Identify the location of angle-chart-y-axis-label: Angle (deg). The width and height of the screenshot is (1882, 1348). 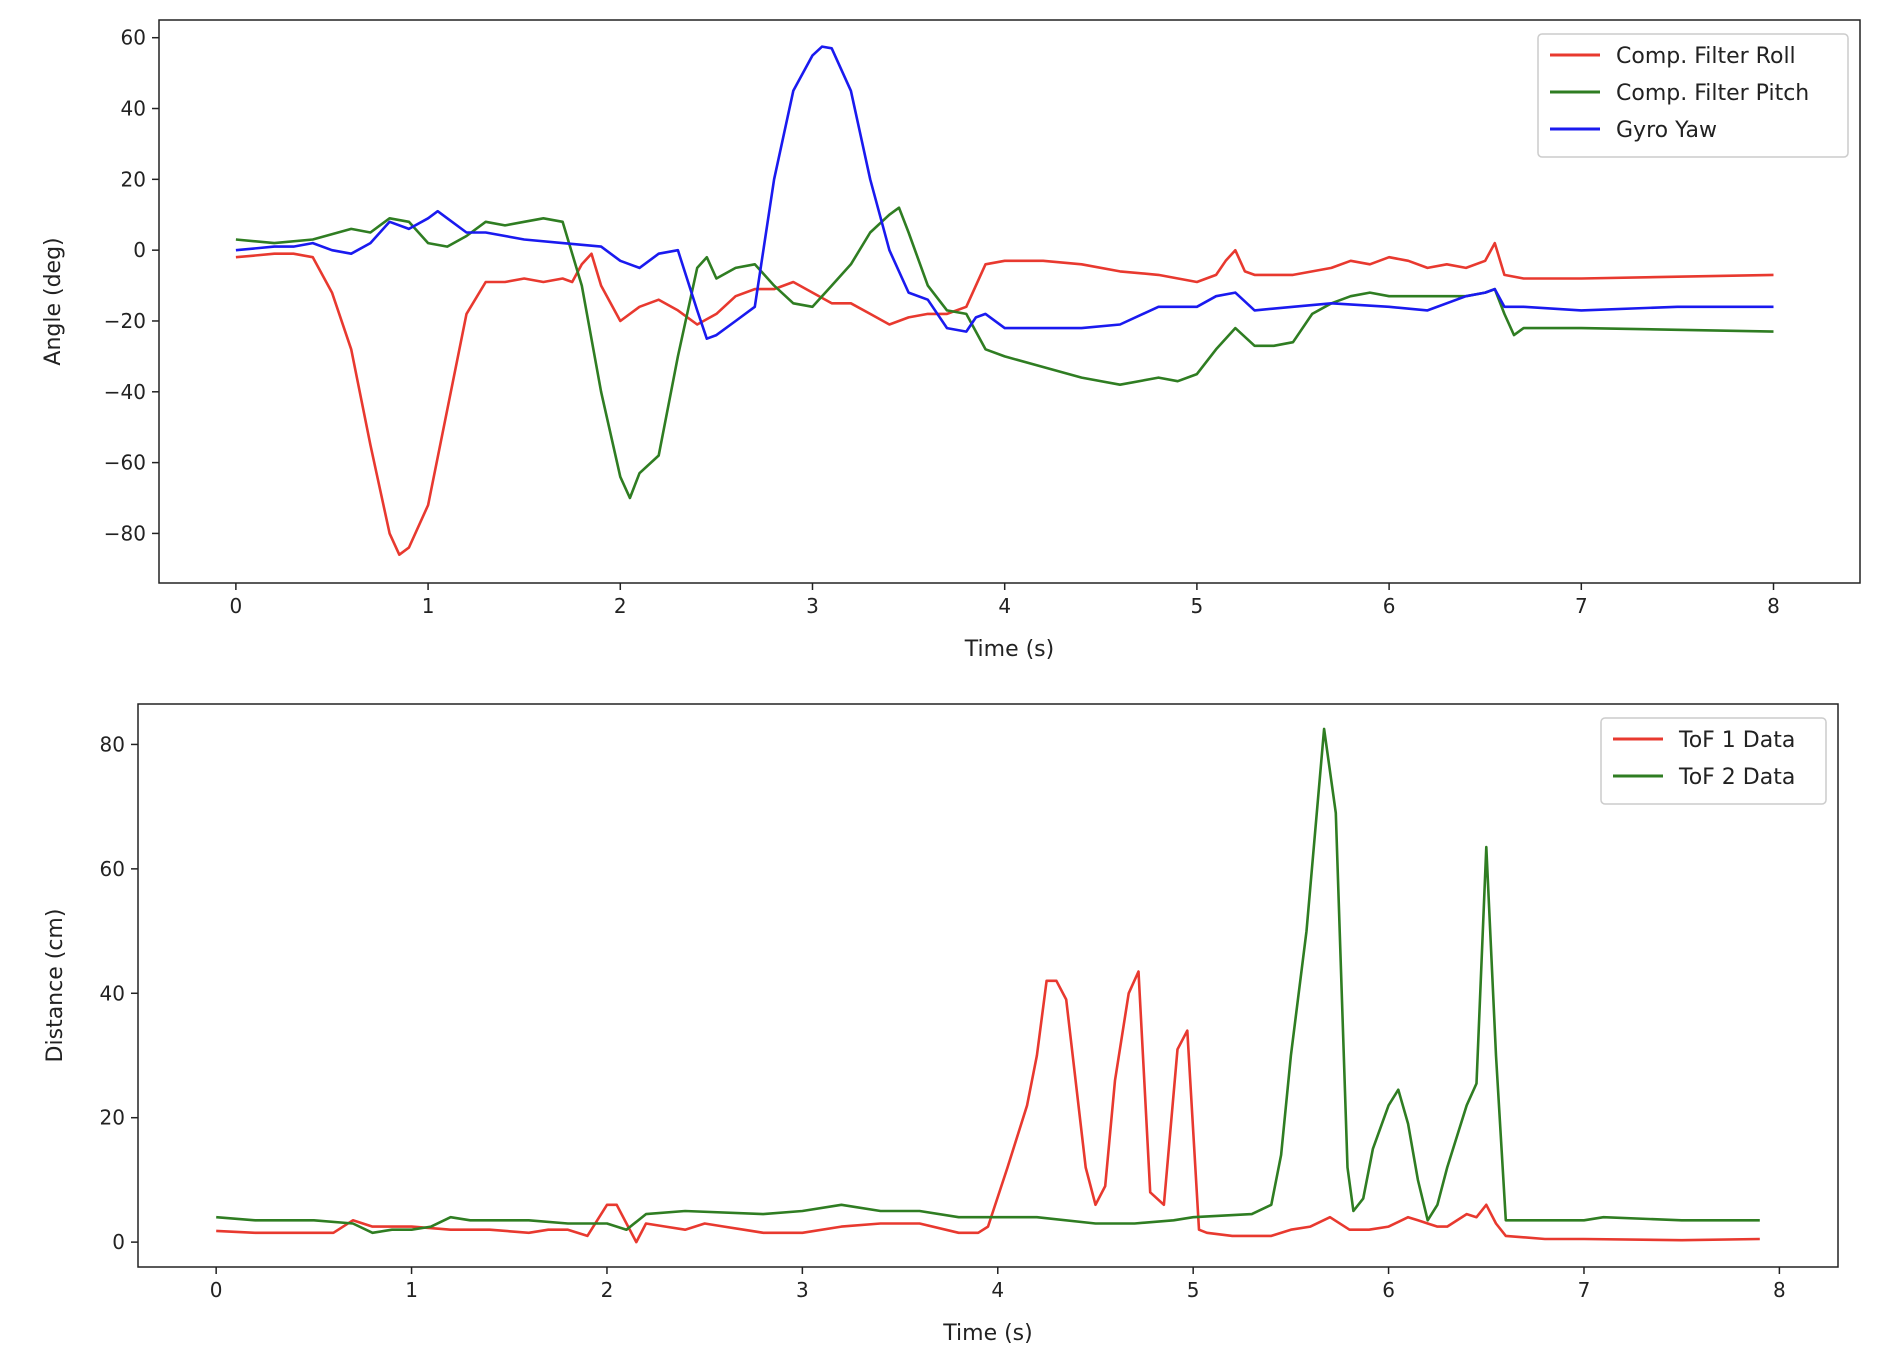
(53, 301).